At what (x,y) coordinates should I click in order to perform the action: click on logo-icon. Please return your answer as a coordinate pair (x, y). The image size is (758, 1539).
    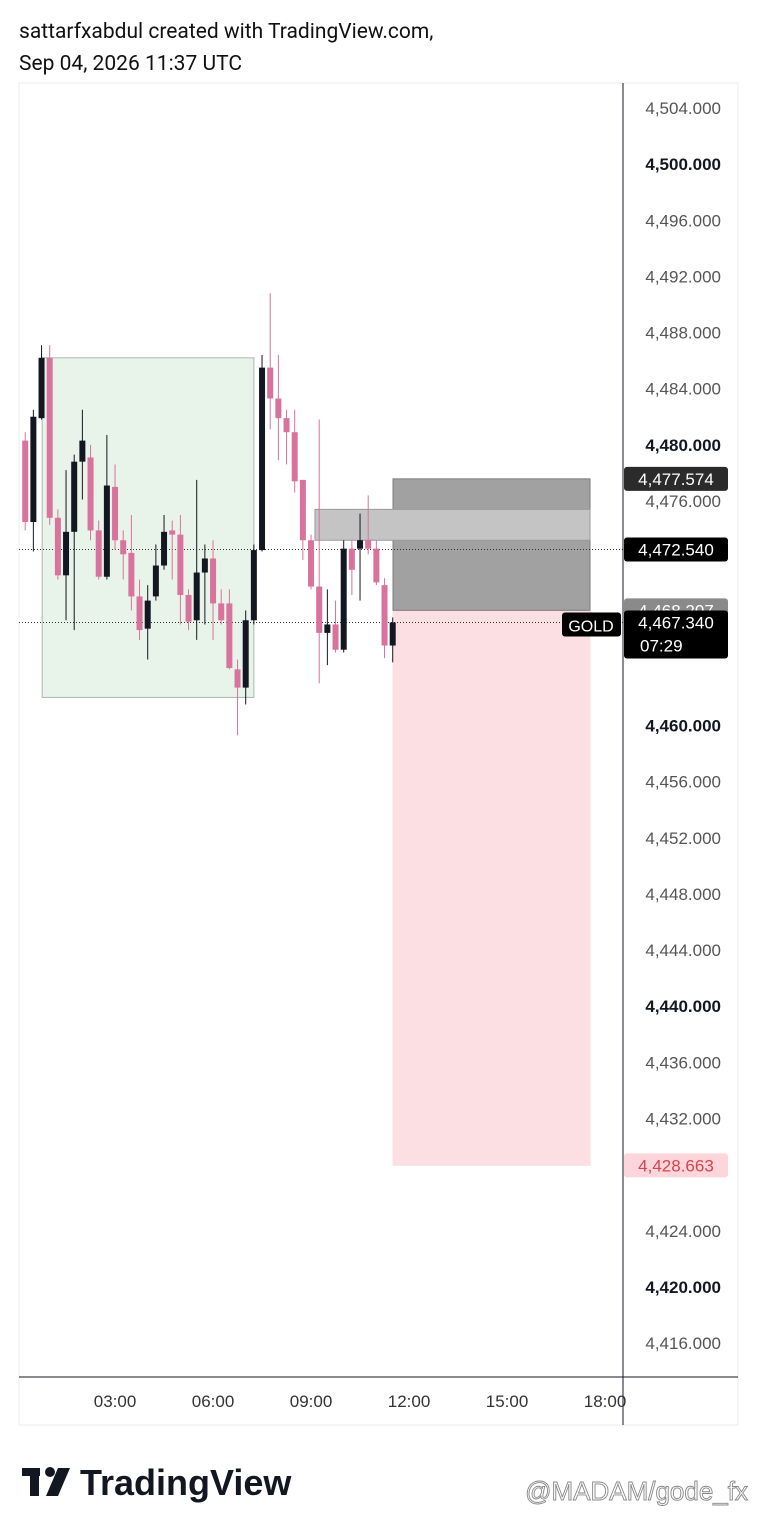
    Looking at the image, I should click on (46, 1481).